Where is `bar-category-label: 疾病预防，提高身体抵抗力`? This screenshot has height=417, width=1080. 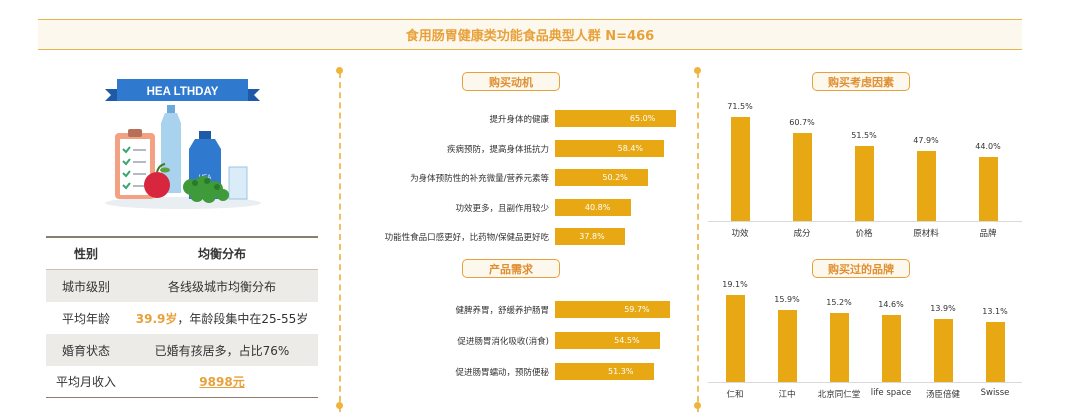 bar-category-label: 疾病预防，提高身体抵抗力 is located at coordinates (497, 149).